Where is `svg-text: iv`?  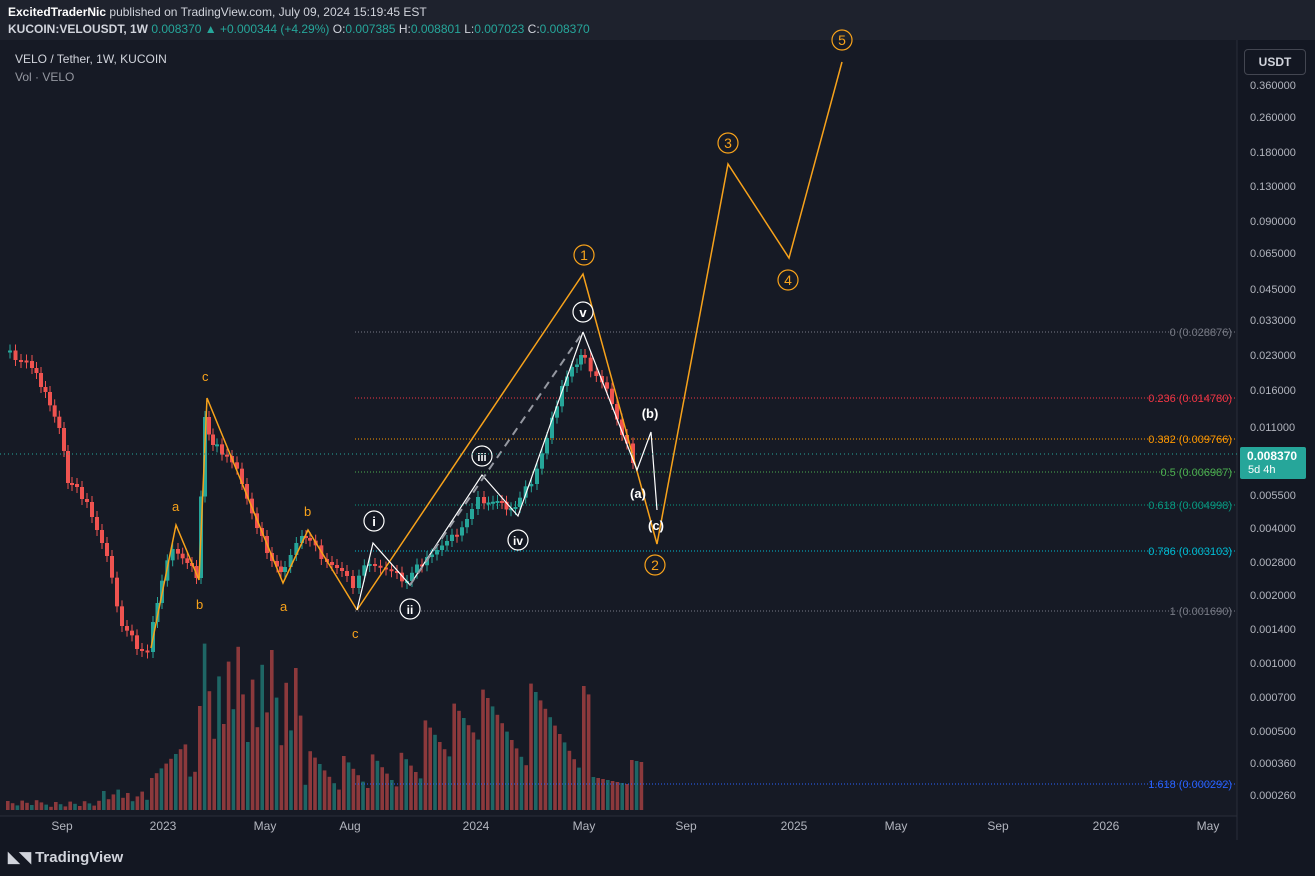 svg-text: iv is located at coordinates (518, 541).